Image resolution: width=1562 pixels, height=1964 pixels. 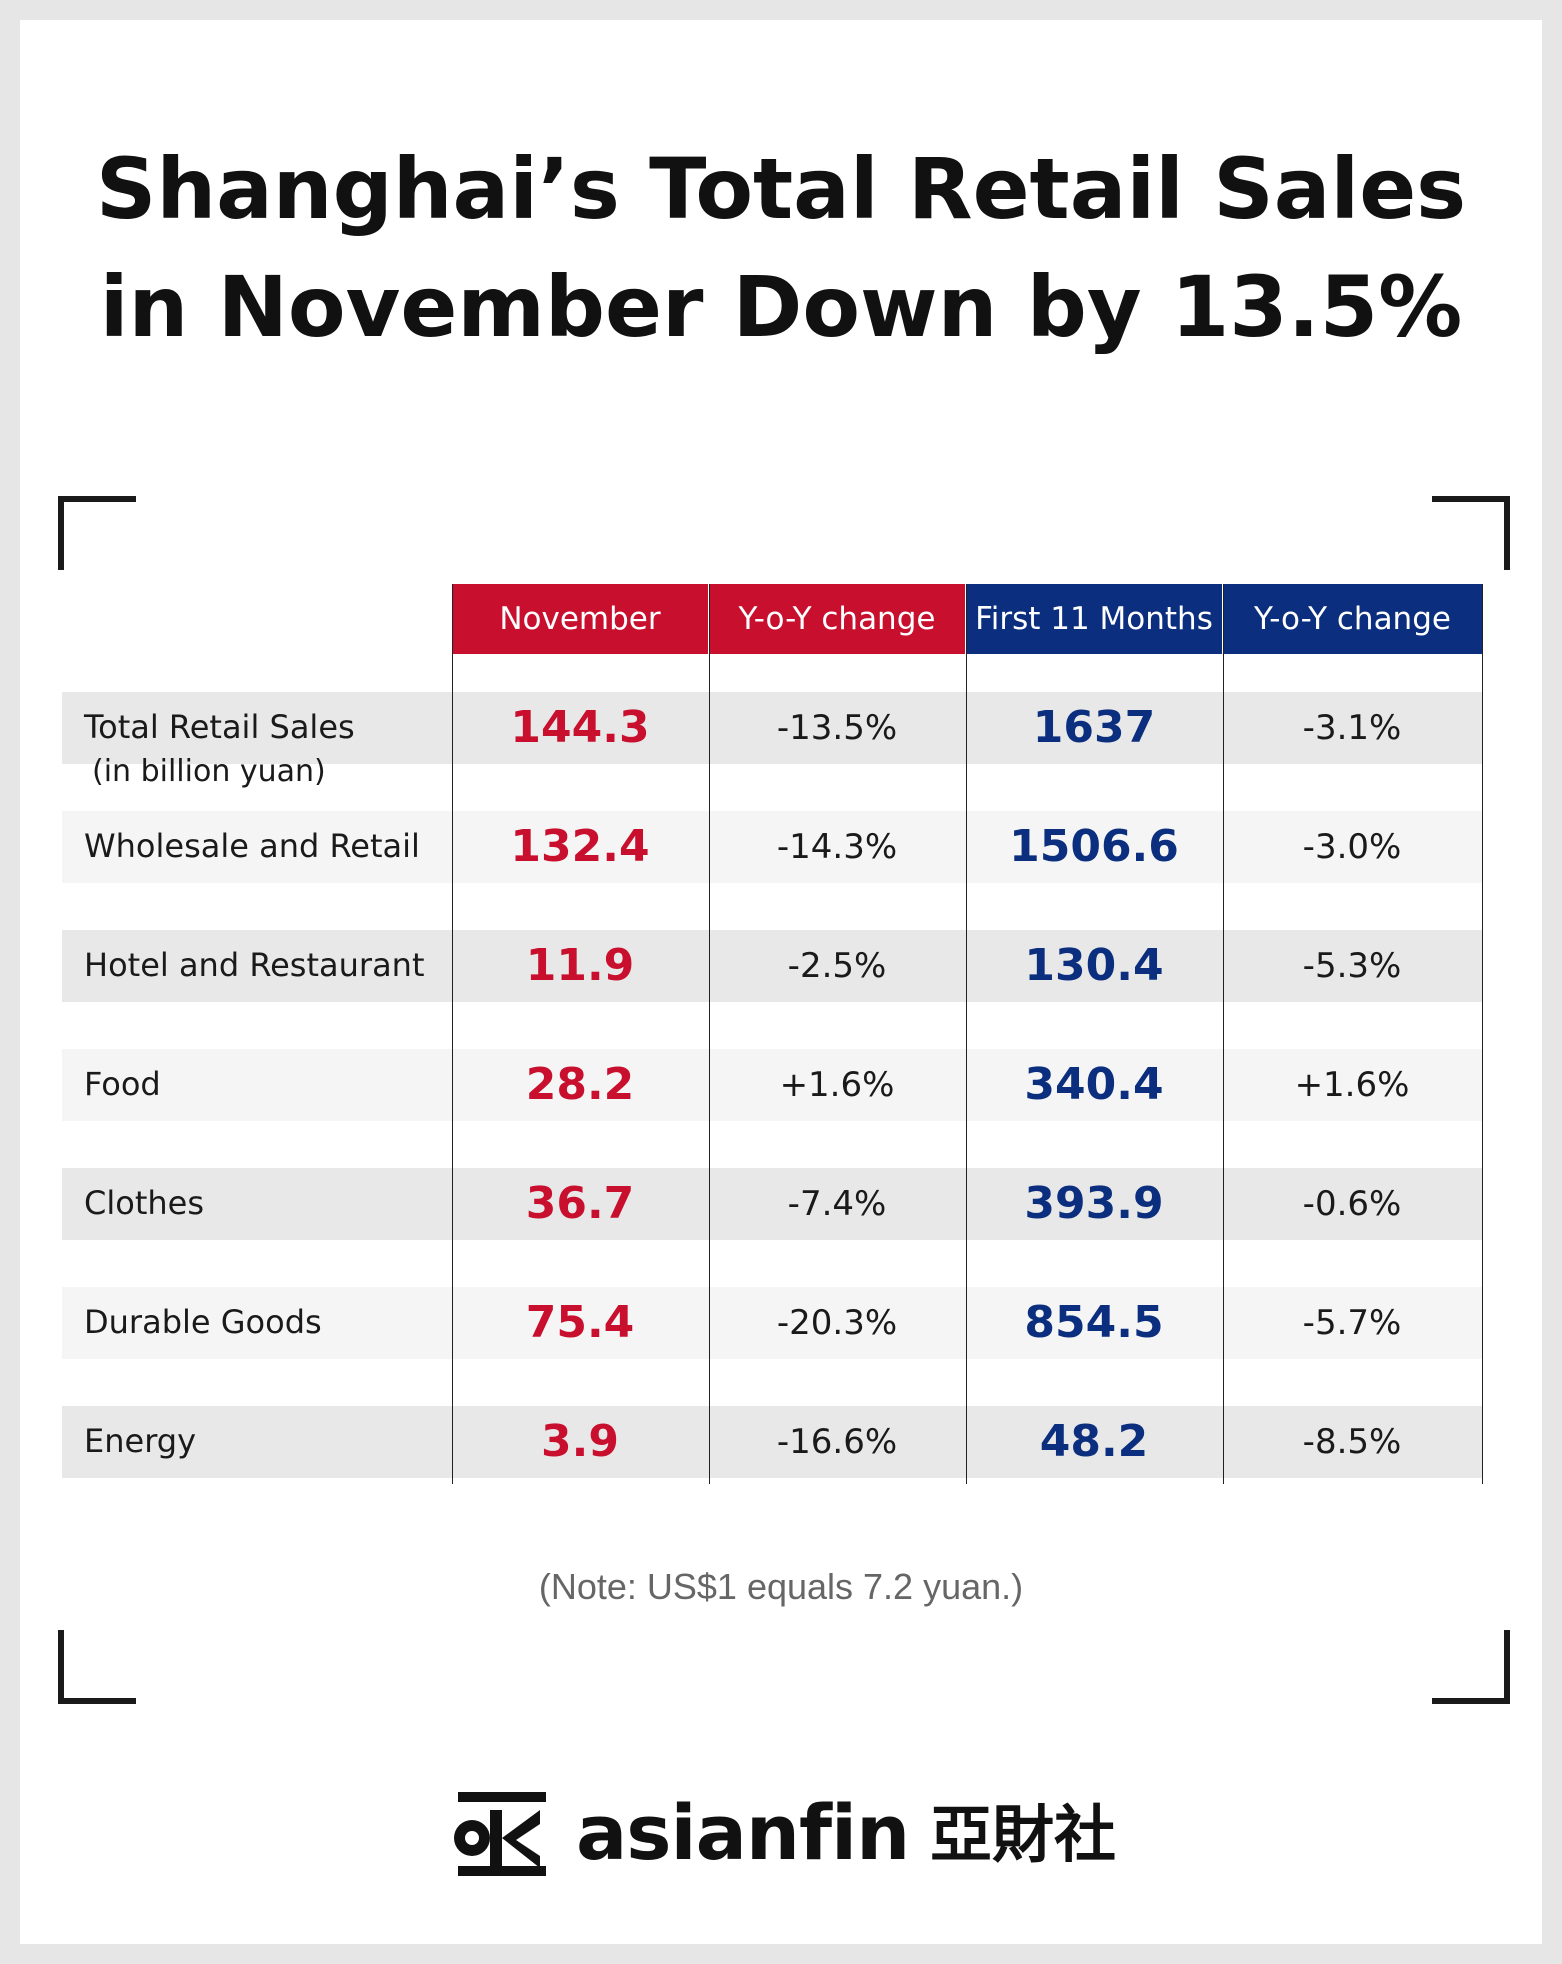 What do you see at coordinates (1352, 619) in the screenshot?
I see `header-first11-yoy: Y-o-Y change` at bounding box center [1352, 619].